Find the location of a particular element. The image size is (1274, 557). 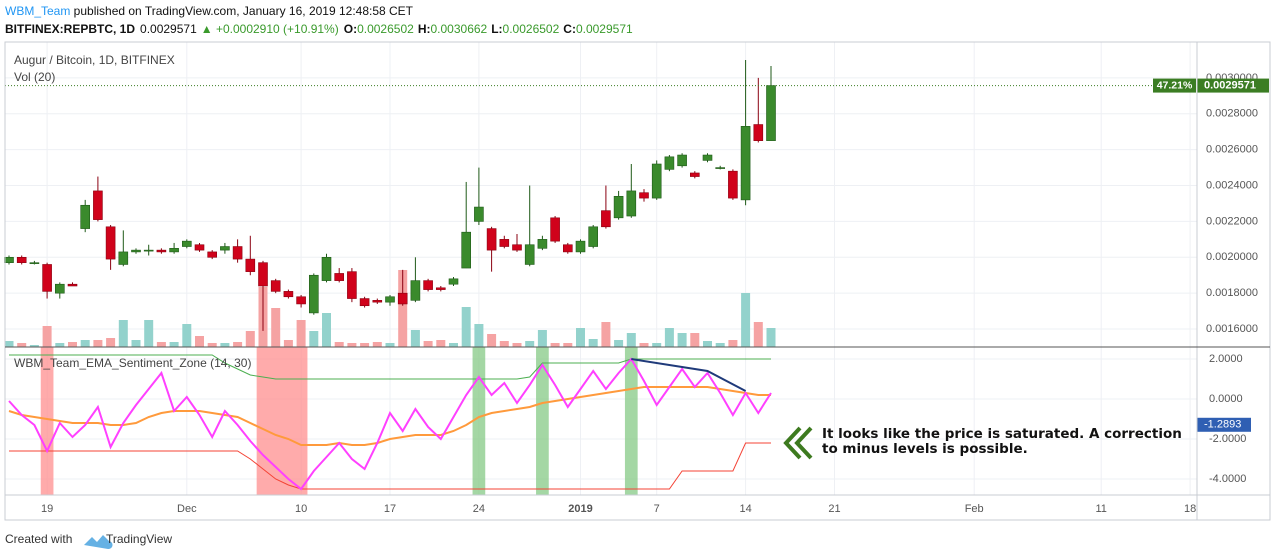

x-tick-label: Dec is located at coordinates (187, 509).